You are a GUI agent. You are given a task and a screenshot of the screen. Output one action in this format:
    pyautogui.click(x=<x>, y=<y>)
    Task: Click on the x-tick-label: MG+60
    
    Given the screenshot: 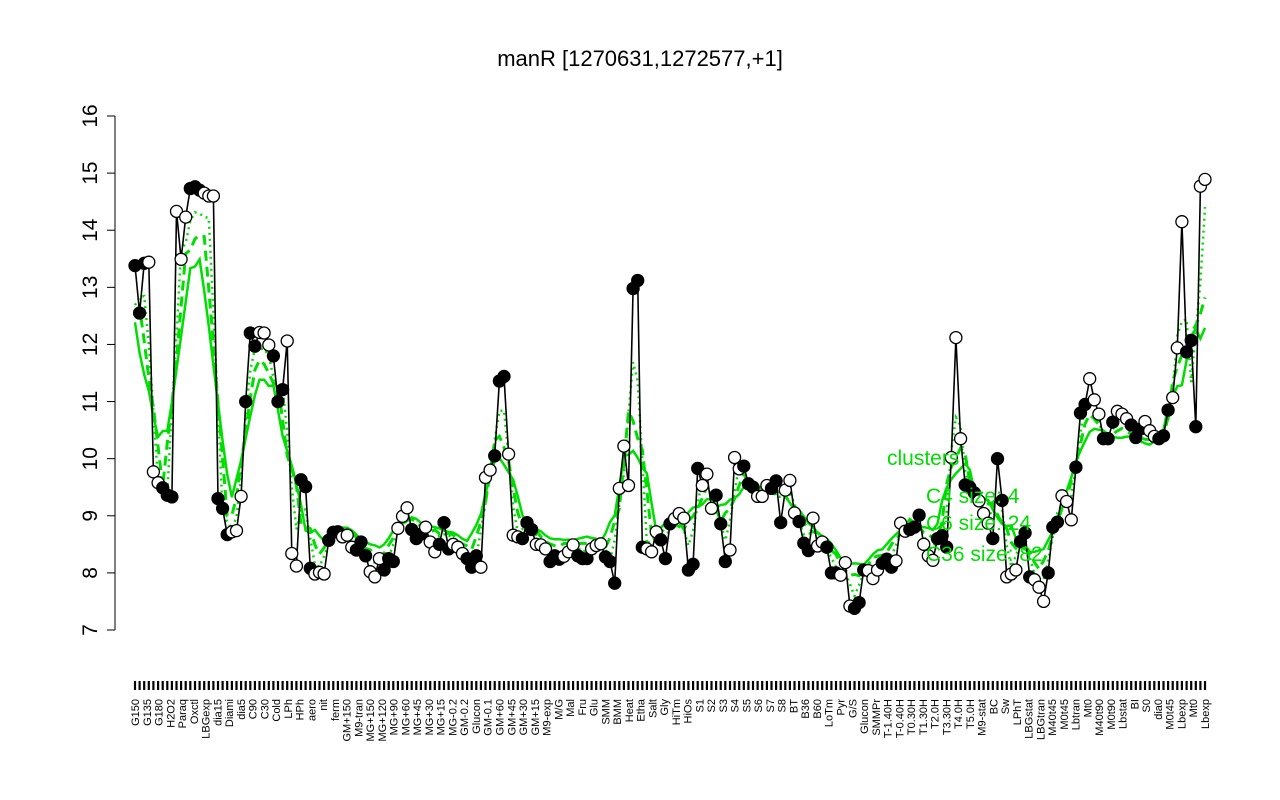 What is the action you would take?
    pyautogui.click(x=406, y=717)
    